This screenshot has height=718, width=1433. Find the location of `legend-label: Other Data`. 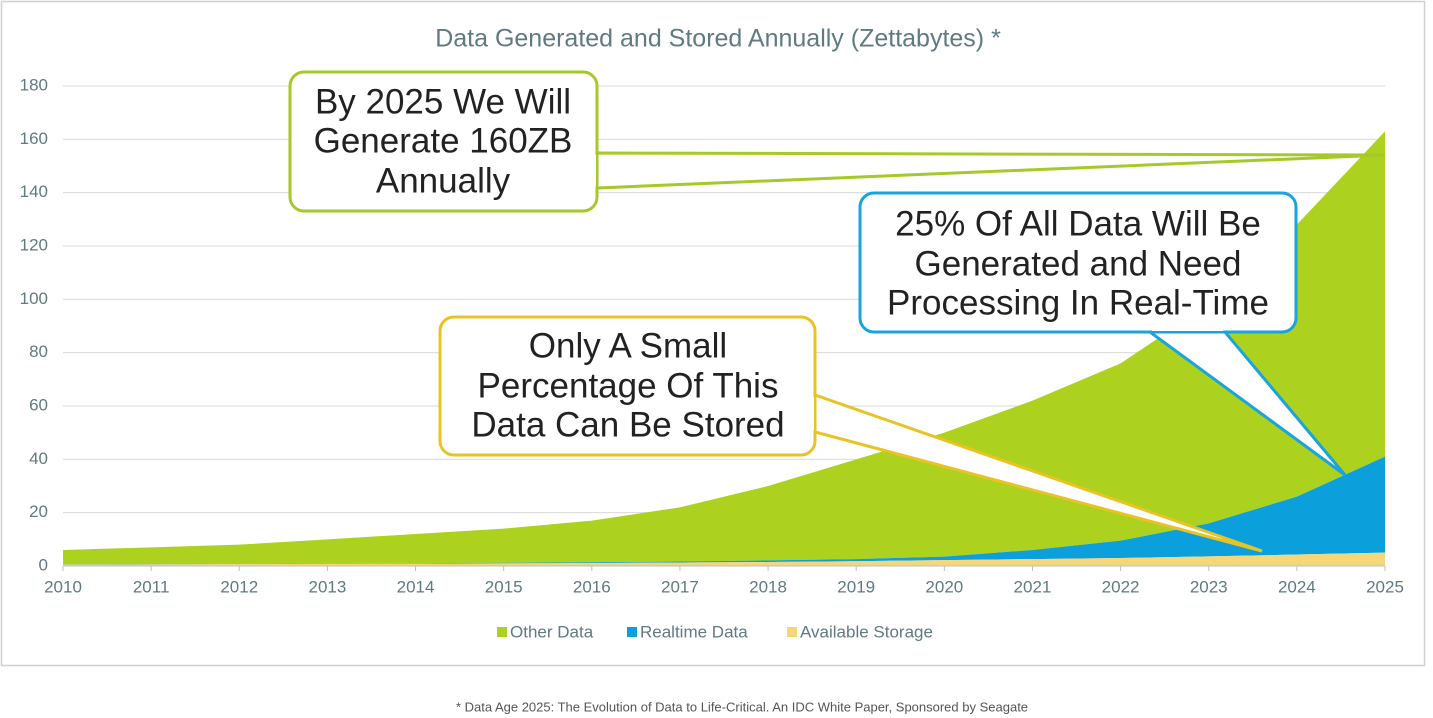

legend-label: Other Data is located at coordinates (552, 631).